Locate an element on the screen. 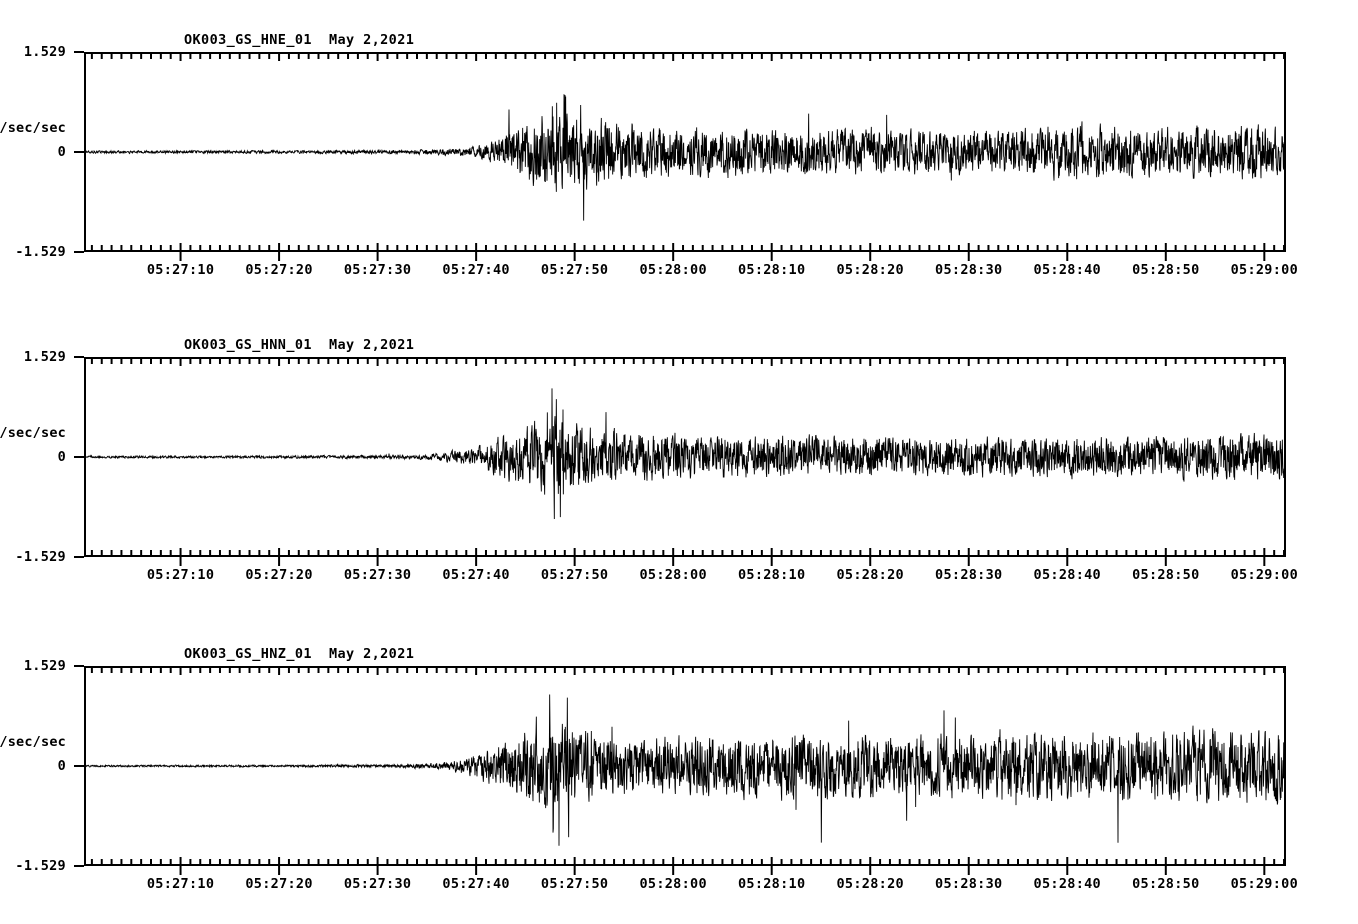 This screenshot has width=1358, height=924. panel-title: OK003_GS_HNN_01 May 2,2021 is located at coordinates (299, 345).